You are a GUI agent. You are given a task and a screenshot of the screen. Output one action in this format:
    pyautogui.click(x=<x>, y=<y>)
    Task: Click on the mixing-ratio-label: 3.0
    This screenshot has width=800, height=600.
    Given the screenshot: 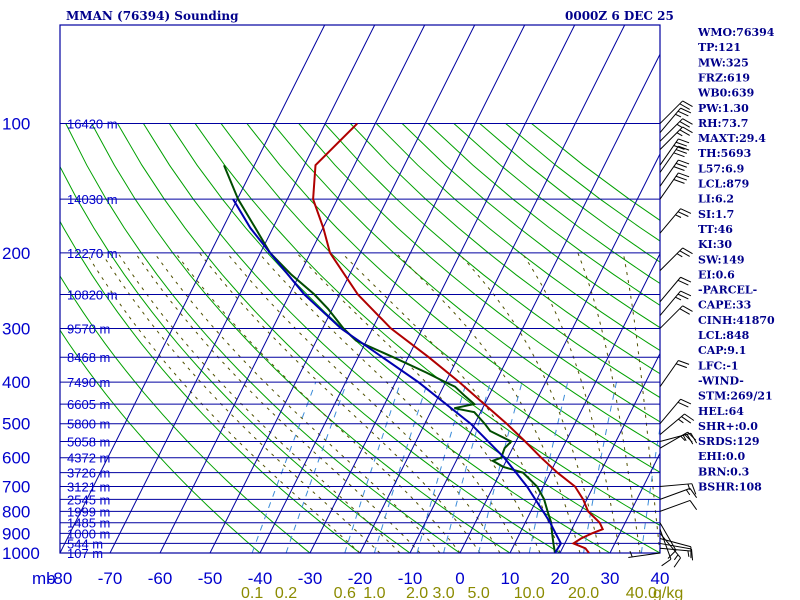 What is the action you would take?
    pyautogui.click(x=443, y=592)
    